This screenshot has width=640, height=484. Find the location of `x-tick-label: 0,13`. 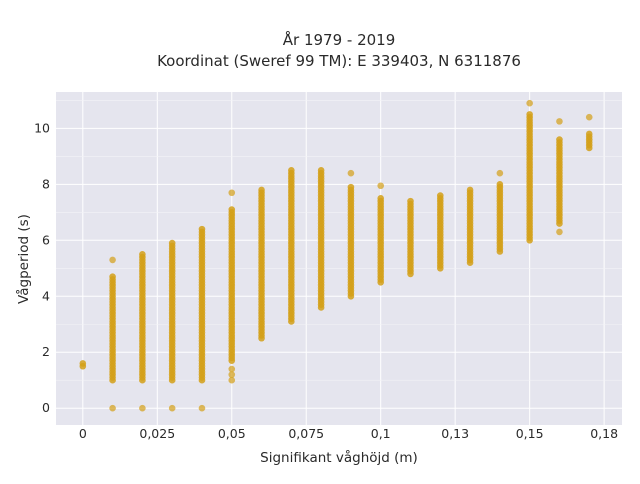

x-tick-label: 0,13 is located at coordinates (455, 433).